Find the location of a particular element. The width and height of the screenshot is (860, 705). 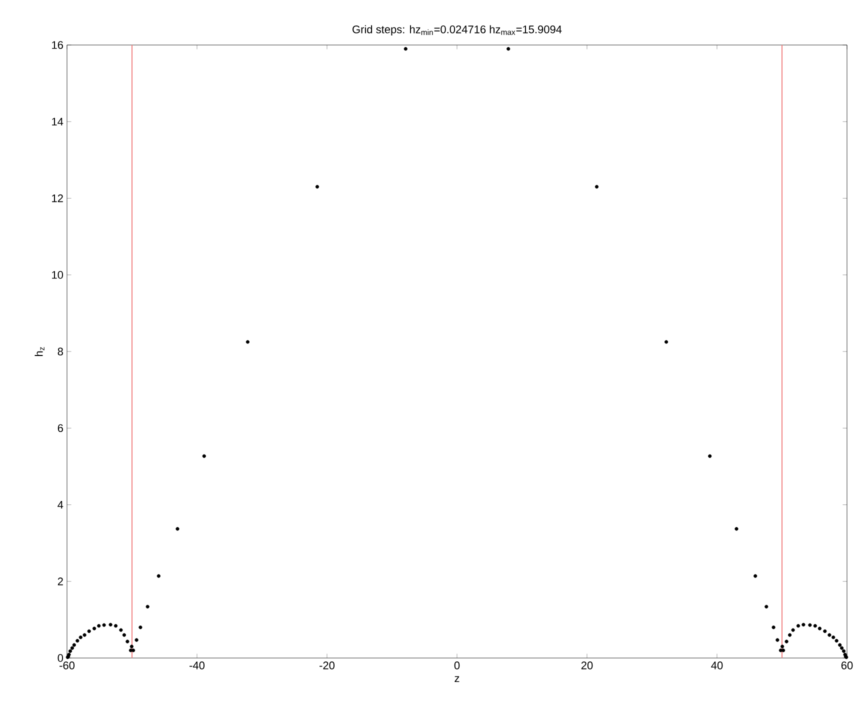

y-tick-label: 8 is located at coordinates (60, 352).